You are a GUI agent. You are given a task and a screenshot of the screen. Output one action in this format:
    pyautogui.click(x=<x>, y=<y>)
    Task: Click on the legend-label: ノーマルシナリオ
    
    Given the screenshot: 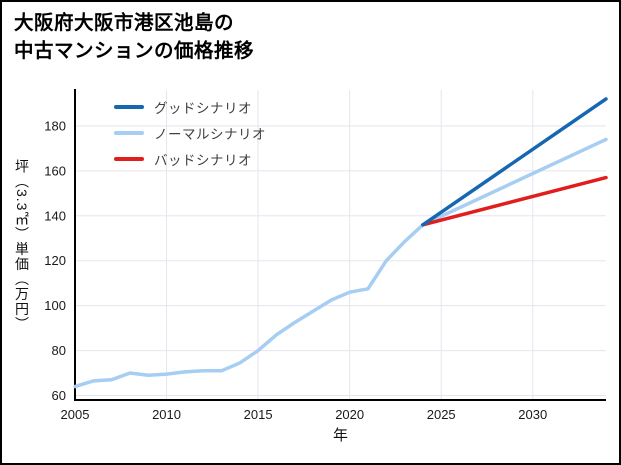 What is the action you would take?
    pyautogui.click(x=210, y=134)
    